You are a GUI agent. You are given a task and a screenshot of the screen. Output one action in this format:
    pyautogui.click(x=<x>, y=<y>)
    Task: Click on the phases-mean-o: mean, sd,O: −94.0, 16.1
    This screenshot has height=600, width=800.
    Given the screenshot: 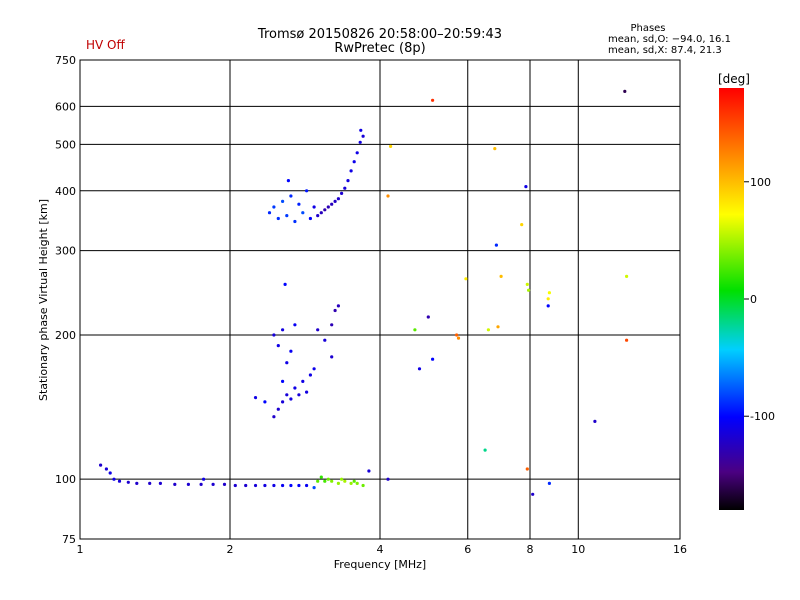 What is the action you would take?
    pyautogui.click(x=669, y=39)
    